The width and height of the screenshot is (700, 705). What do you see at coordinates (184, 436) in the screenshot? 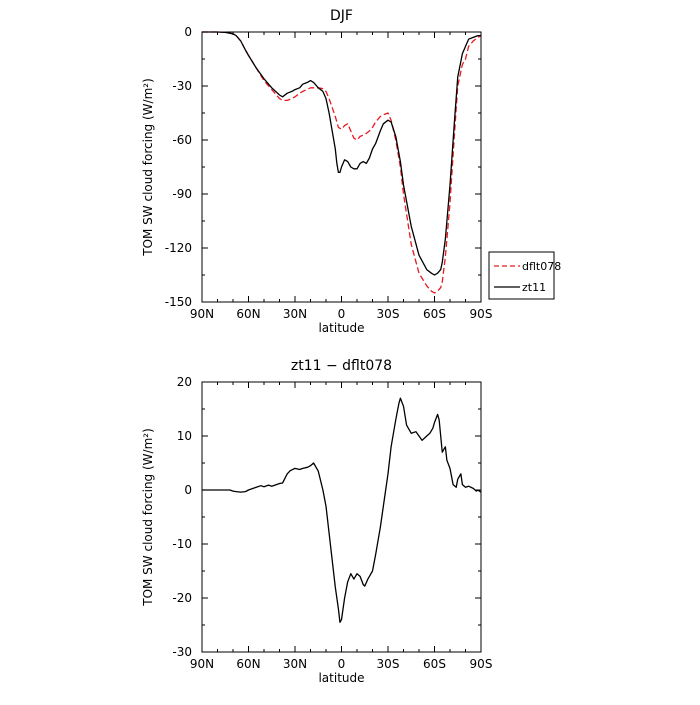
I see `y-tick-label: 10` at bounding box center [184, 436].